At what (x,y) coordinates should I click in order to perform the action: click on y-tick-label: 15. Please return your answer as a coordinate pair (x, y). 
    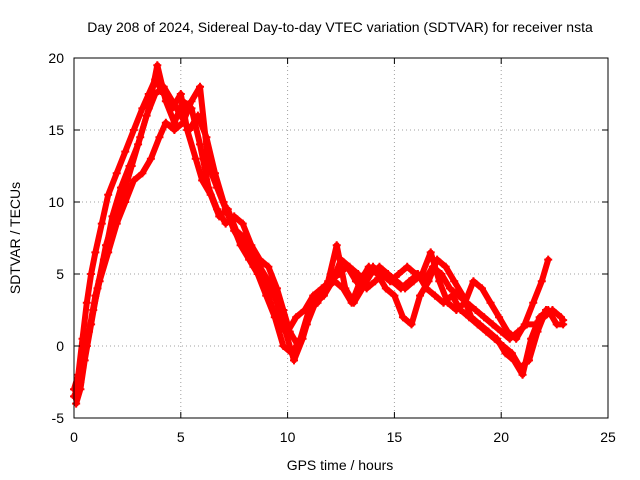
    Looking at the image, I should click on (56, 130).